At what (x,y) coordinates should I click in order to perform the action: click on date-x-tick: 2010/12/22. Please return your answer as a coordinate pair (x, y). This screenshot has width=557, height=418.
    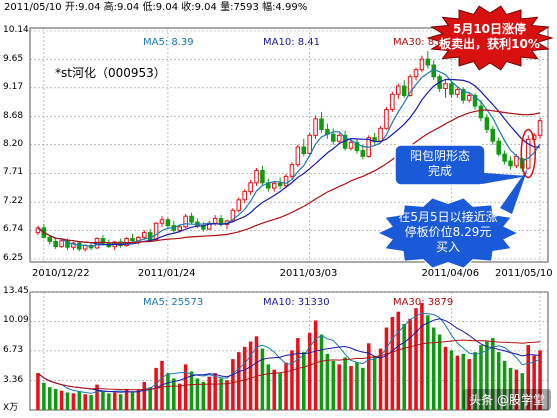
    Looking at the image, I should click on (61, 273).